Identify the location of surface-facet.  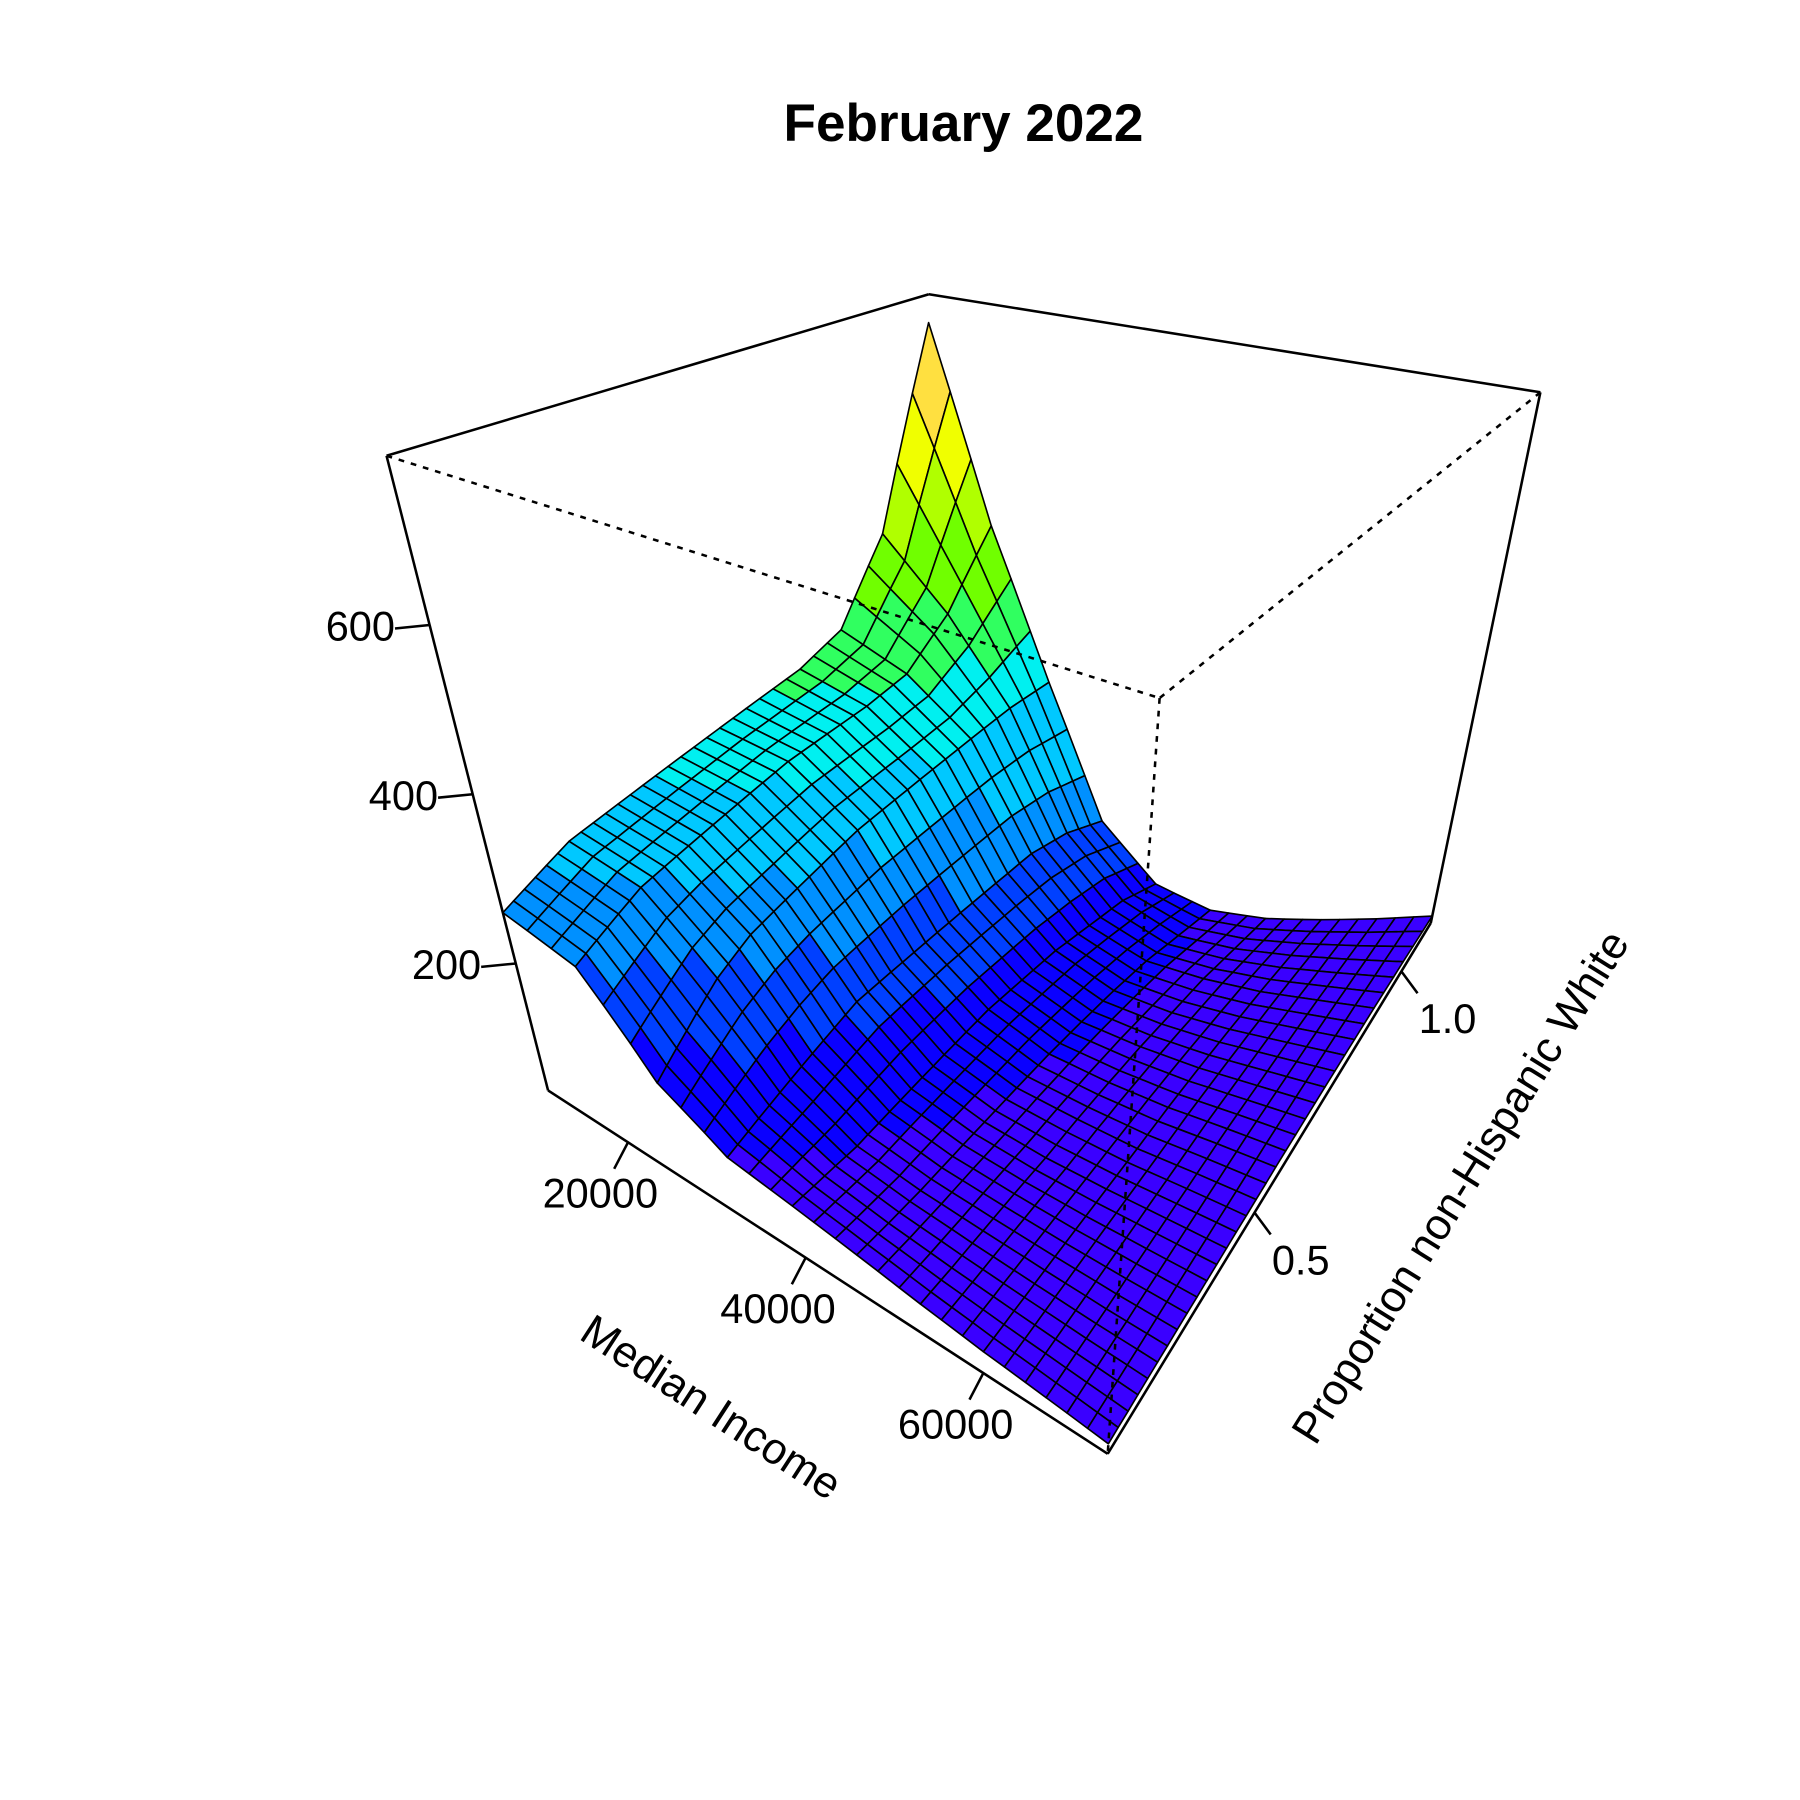
(1102, 1428).